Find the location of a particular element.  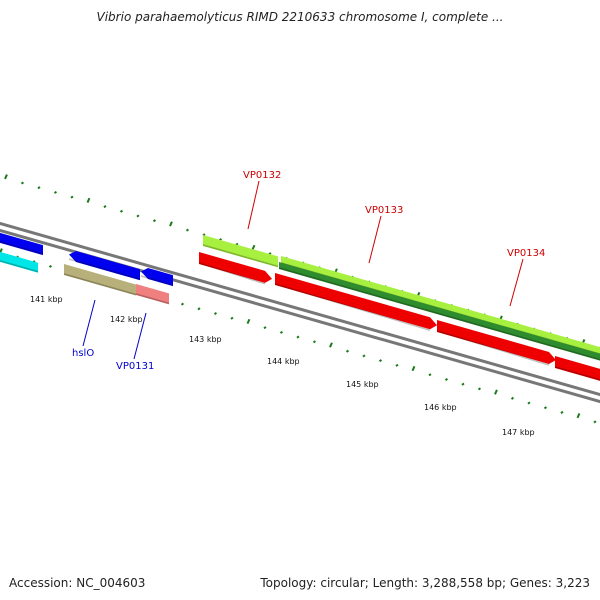

leader-line-hslO is located at coordinates (89, 323).